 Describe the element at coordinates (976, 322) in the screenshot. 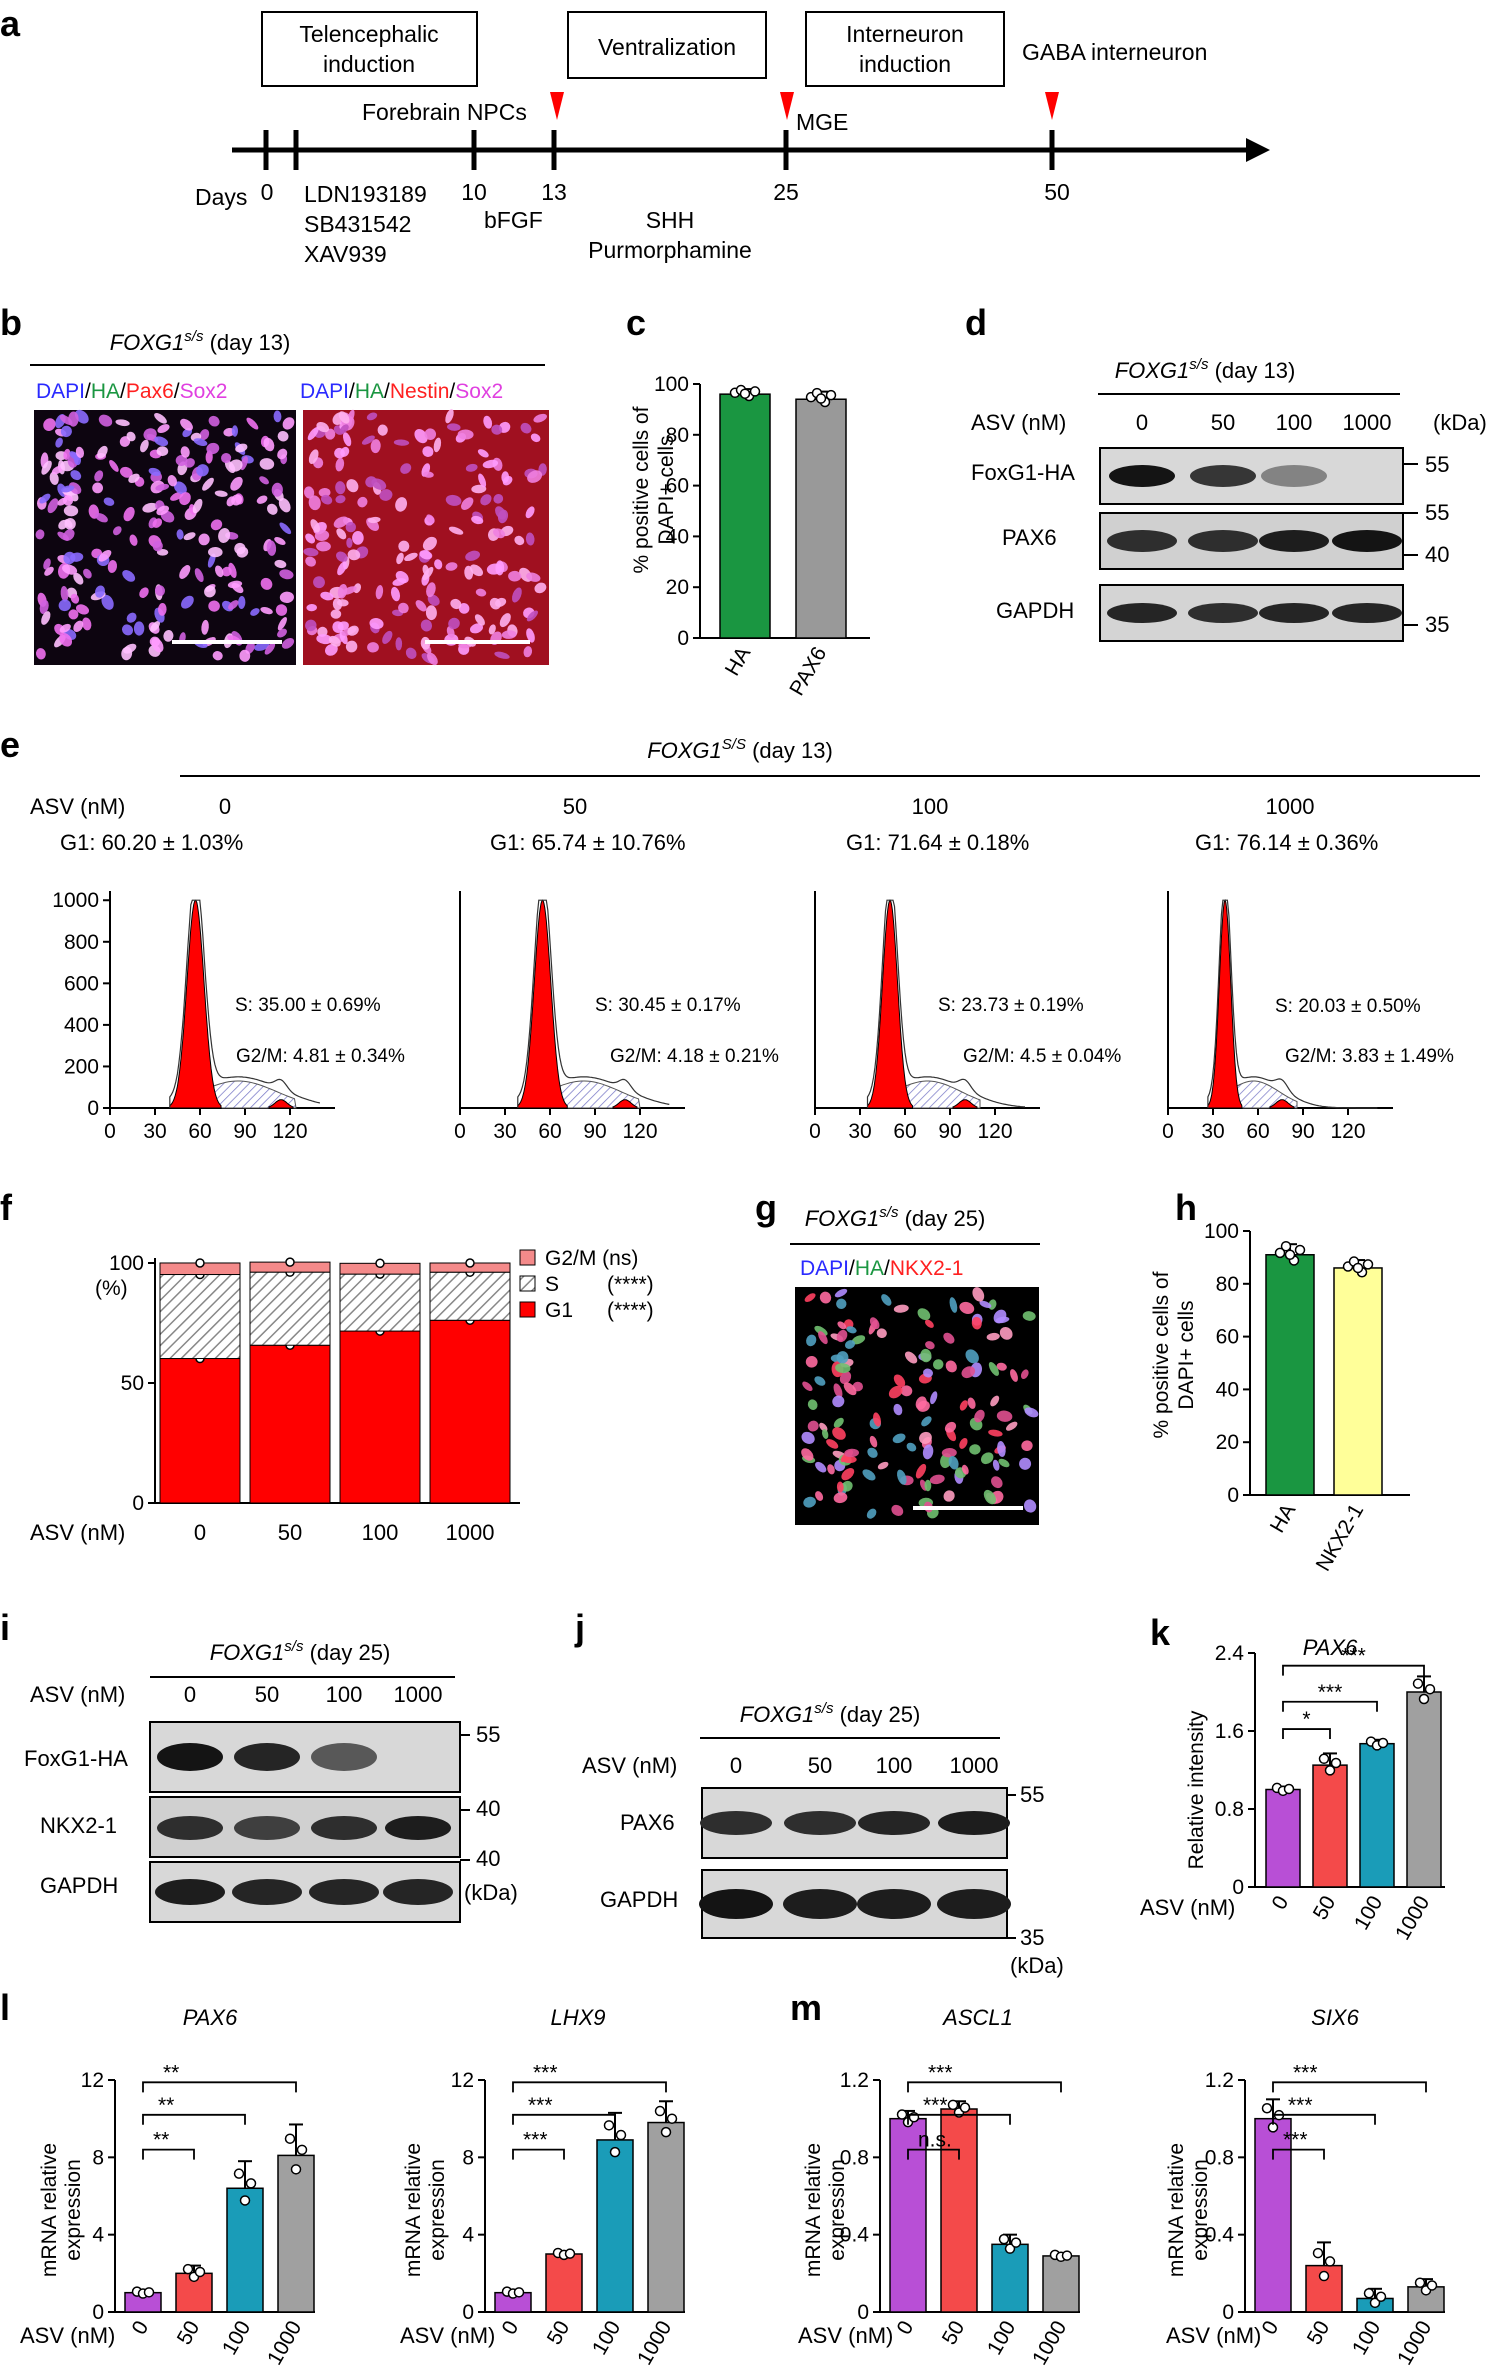

I see `panel-label-d: d` at that location.